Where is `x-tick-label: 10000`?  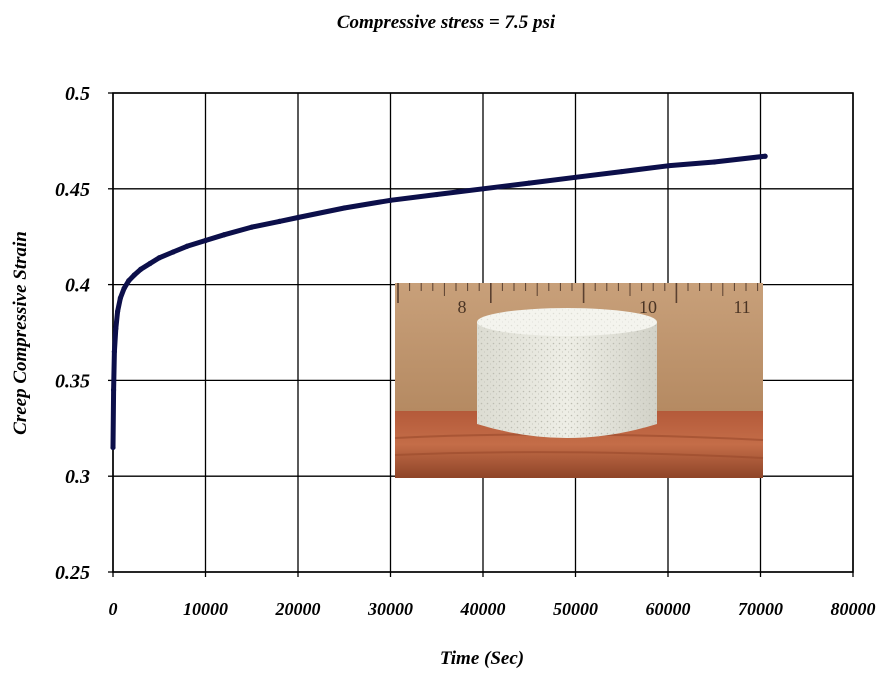 x-tick-label: 10000 is located at coordinates (205, 609).